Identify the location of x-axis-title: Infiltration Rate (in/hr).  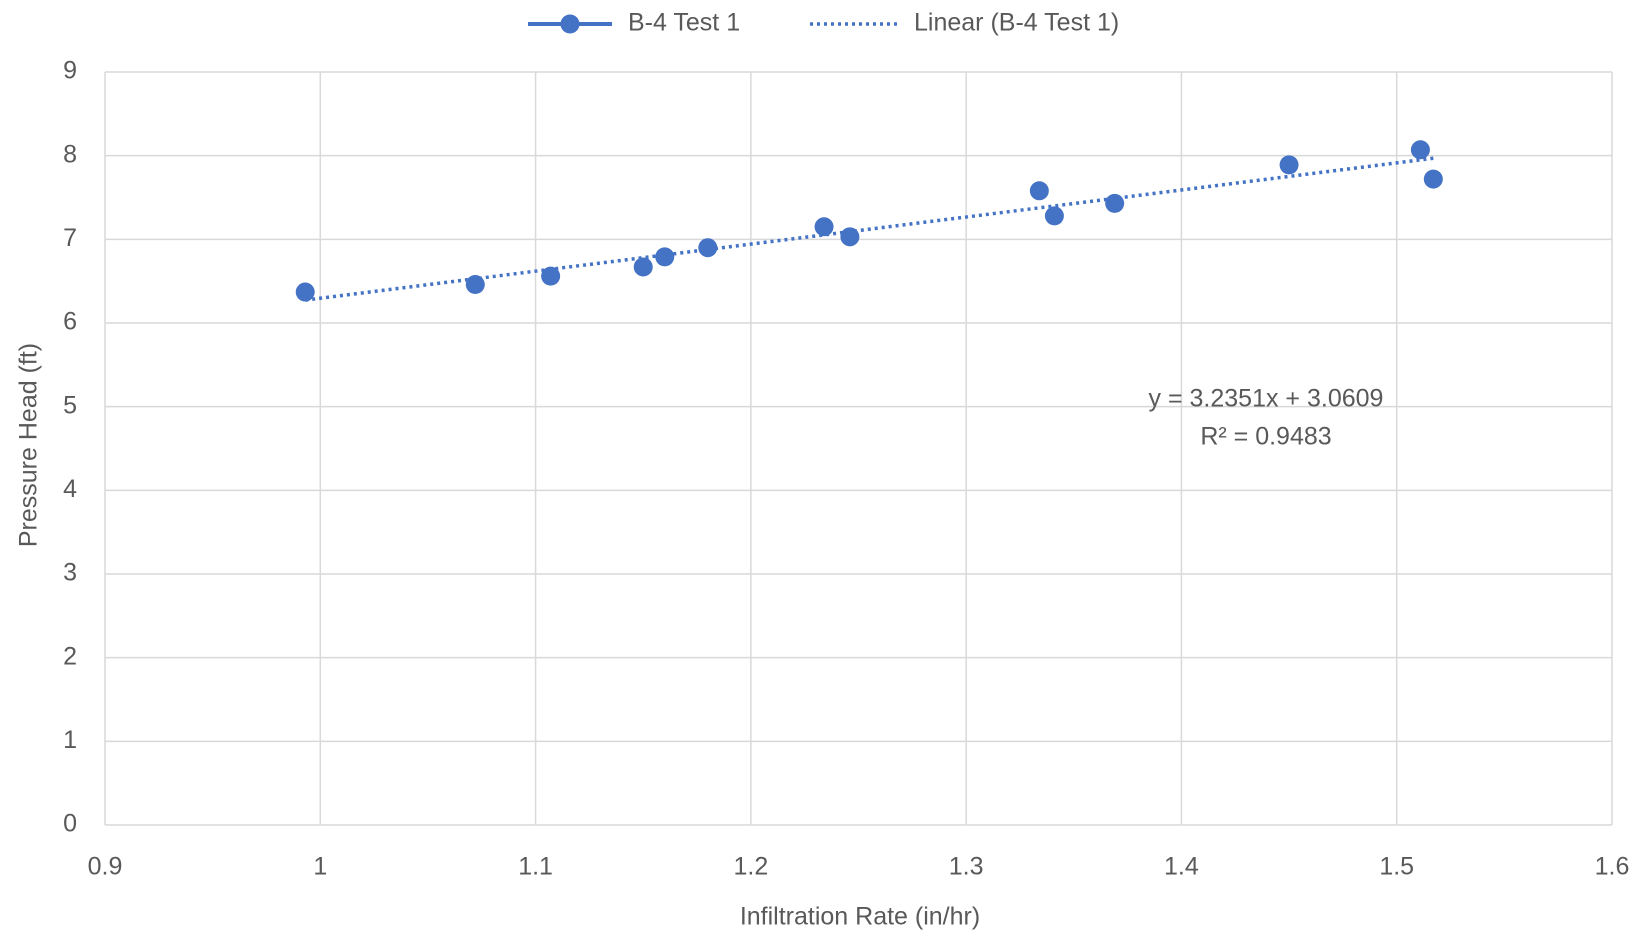
(860, 917).